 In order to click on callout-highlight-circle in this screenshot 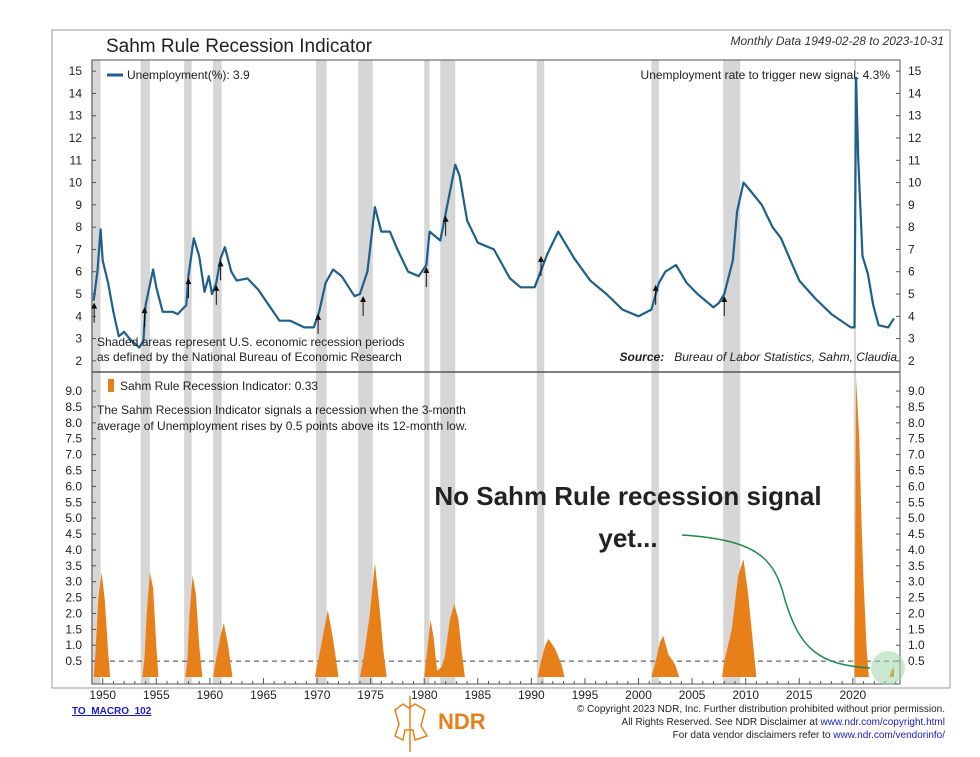, I will do `click(888, 668)`.